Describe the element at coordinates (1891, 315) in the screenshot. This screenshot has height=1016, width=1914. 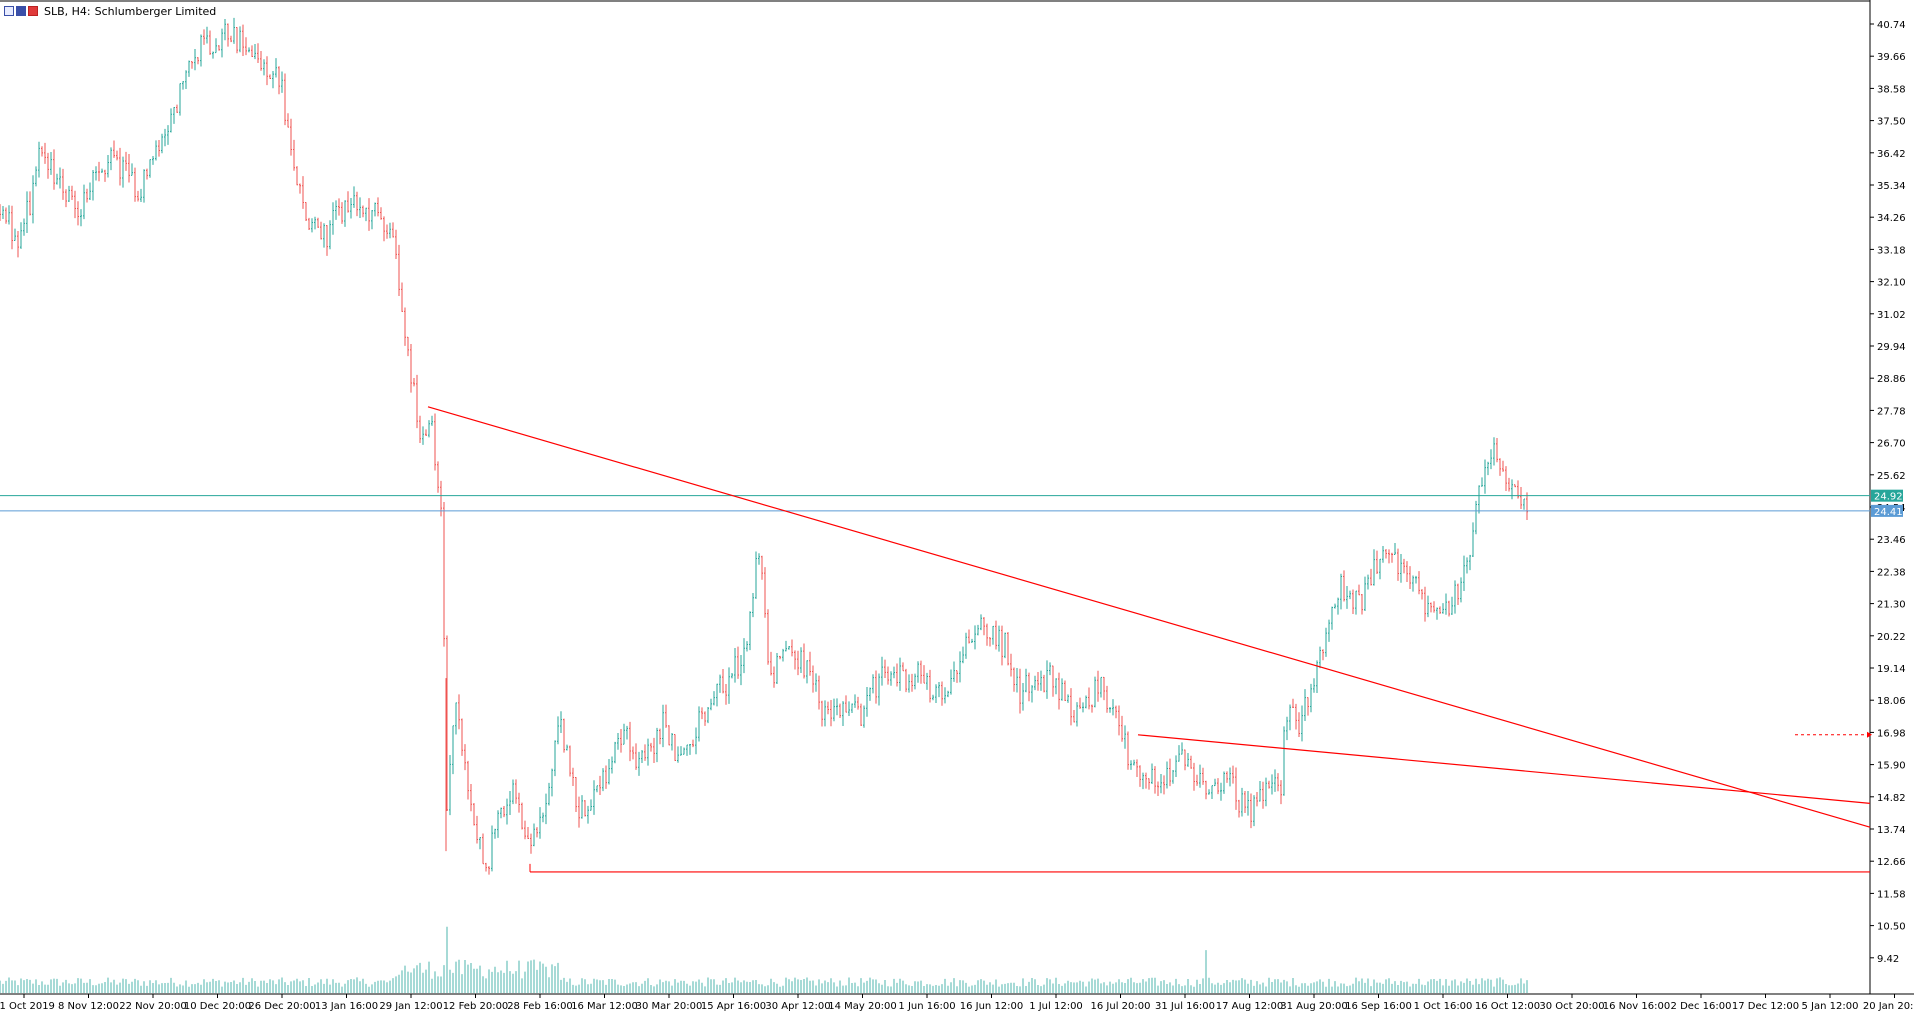
I see `price-tick-label: 31.02` at that location.